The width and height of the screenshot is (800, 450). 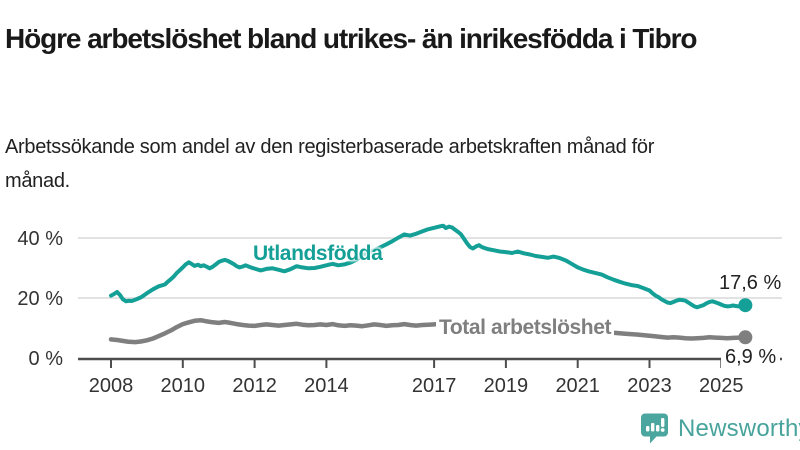 What do you see at coordinates (750, 283) in the screenshot?
I see `end-value-label-utlandsfodda: 17,6 %` at bounding box center [750, 283].